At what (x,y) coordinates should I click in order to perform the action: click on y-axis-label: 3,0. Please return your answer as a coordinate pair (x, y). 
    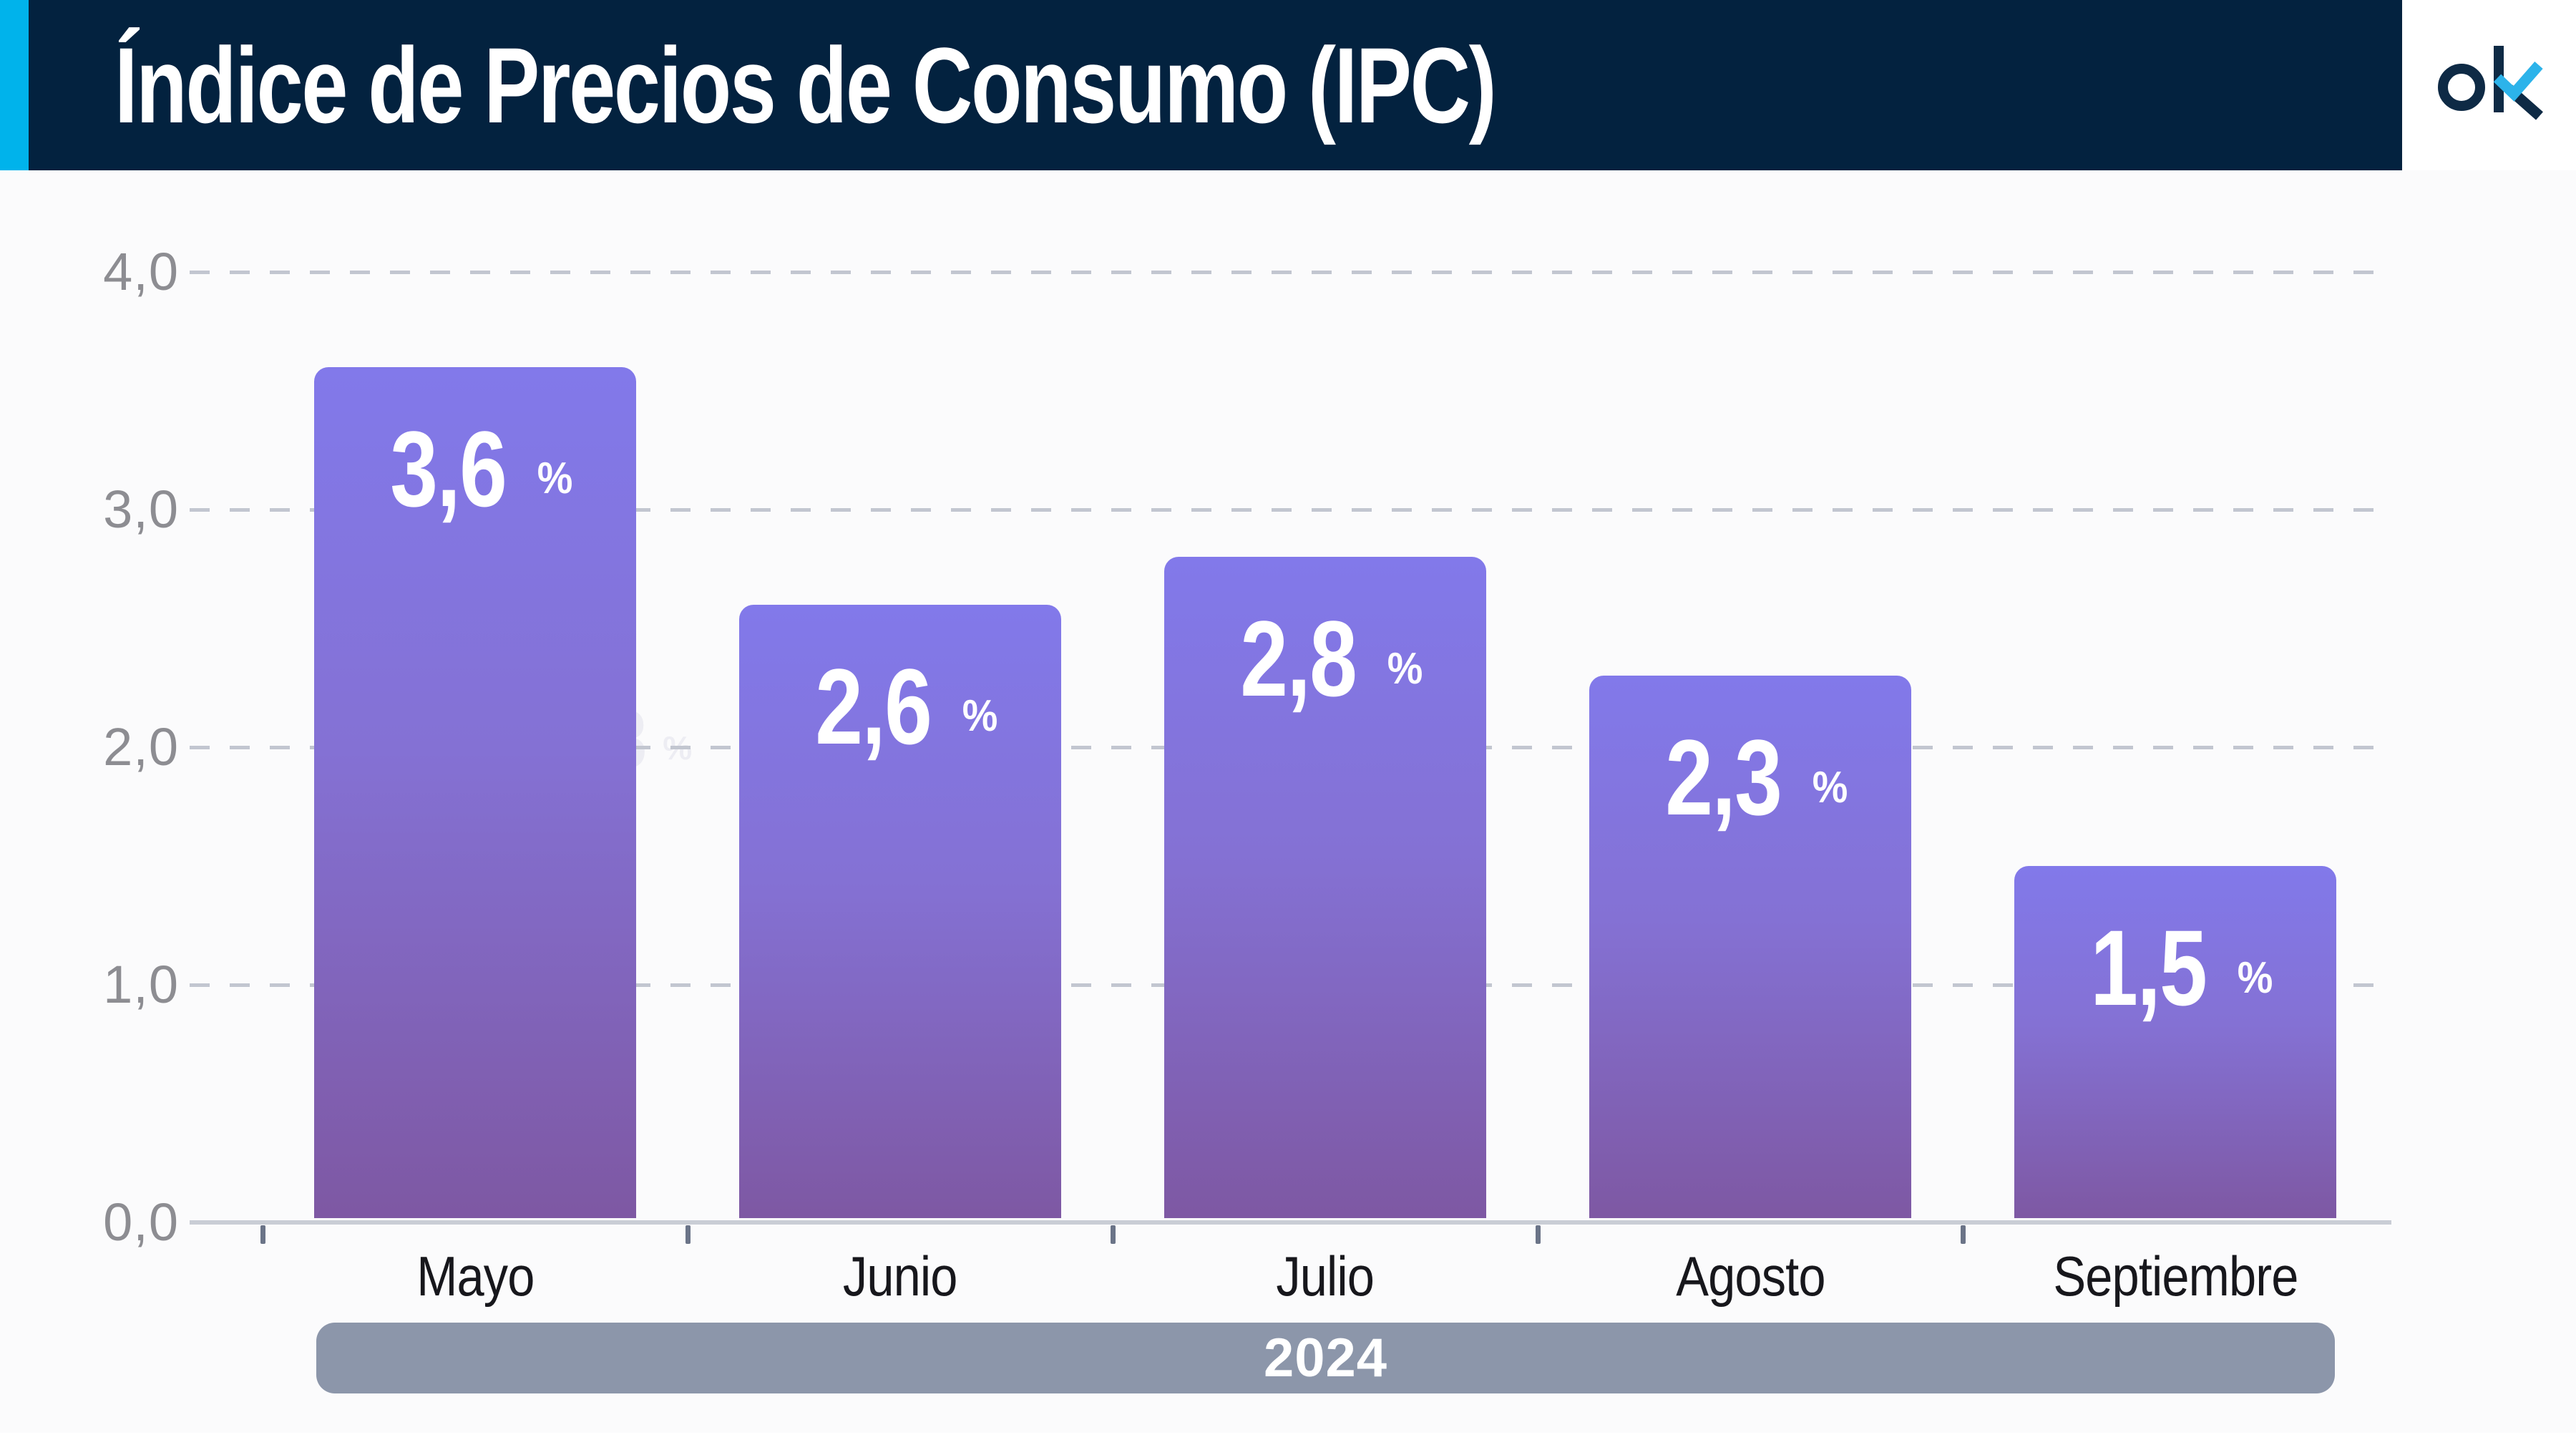
    Looking at the image, I should click on (141, 509).